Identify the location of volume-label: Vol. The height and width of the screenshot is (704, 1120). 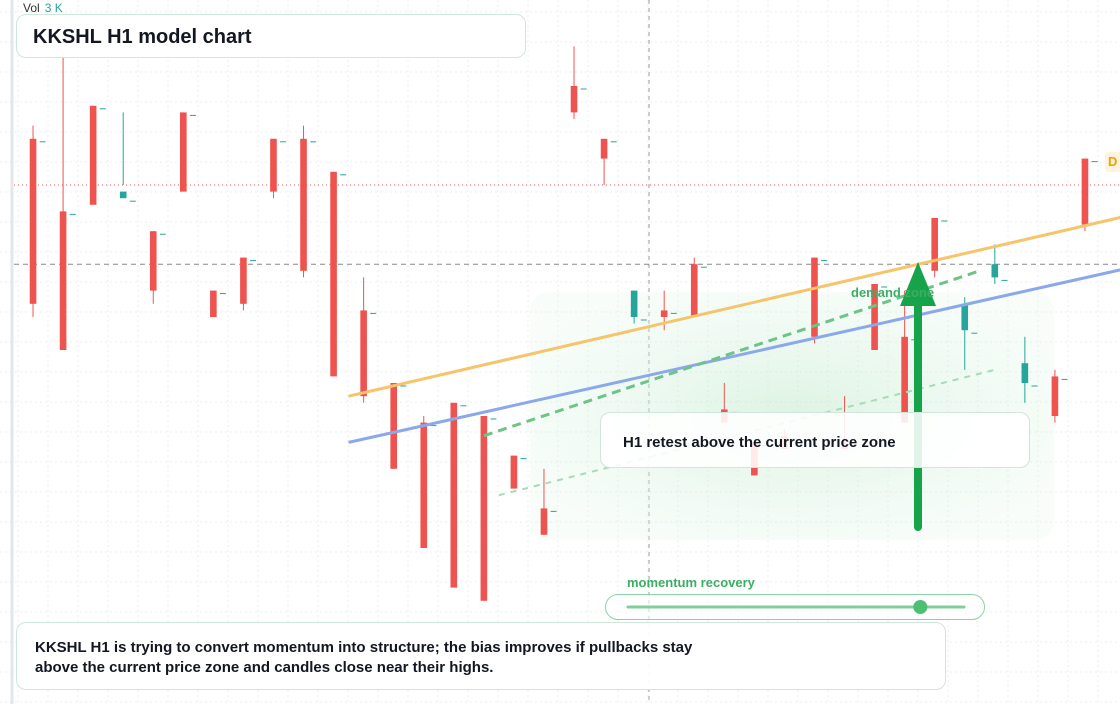
(31, 8).